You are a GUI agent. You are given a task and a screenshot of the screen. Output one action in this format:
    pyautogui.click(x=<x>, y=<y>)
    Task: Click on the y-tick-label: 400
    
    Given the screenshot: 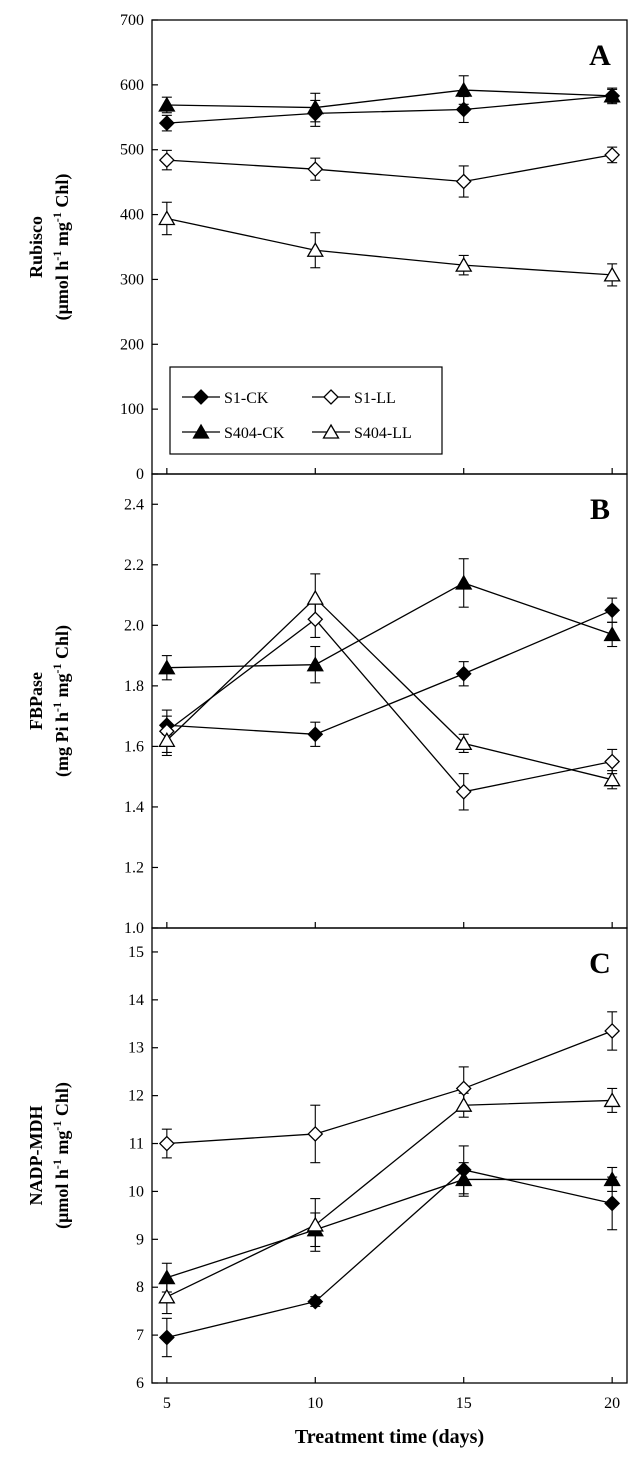 What is the action you would take?
    pyautogui.click(x=132, y=215)
    